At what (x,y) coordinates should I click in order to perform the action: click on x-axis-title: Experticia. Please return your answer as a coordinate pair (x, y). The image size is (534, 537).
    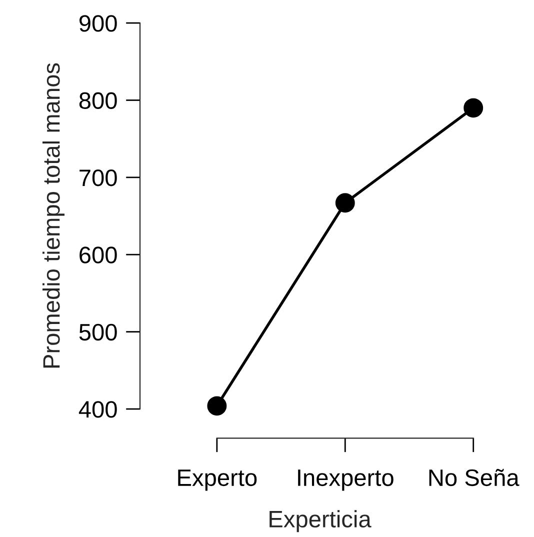
    Looking at the image, I should click on (321, 521).